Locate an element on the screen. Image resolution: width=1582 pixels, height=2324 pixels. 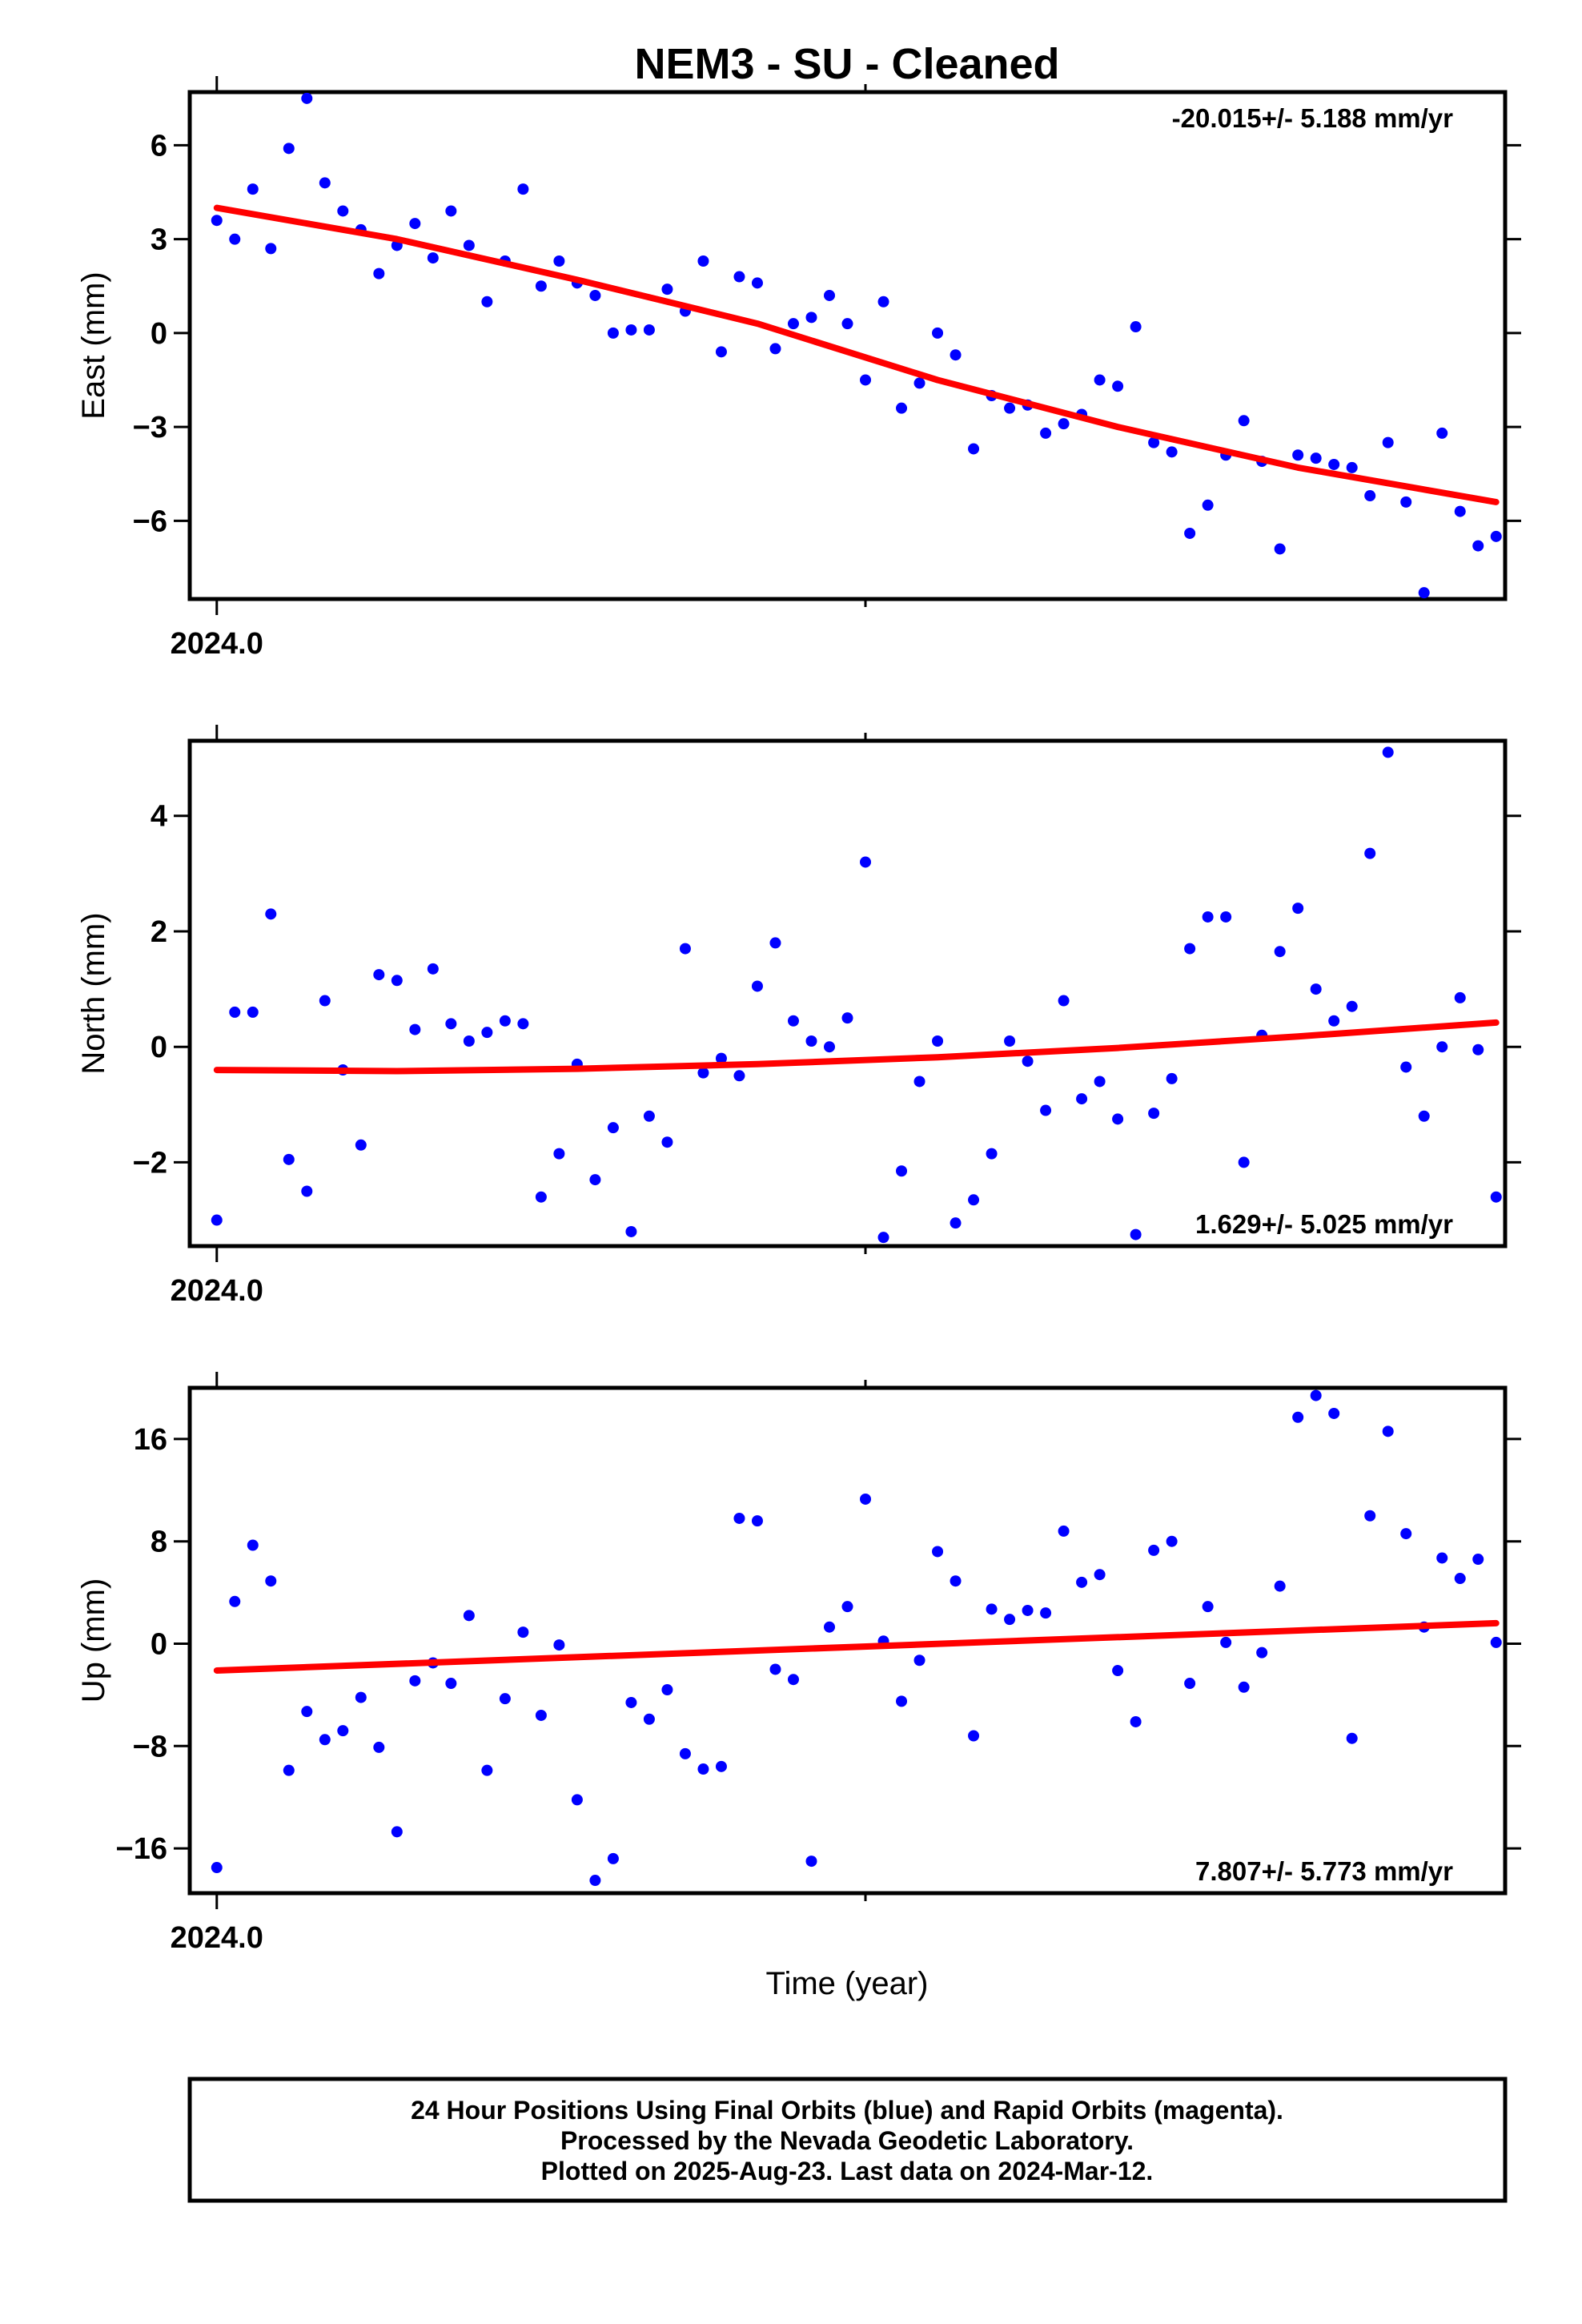
north-rate-label: 1.629+/- 5.025 mm/yr is located at coordinates (1324, 1224).